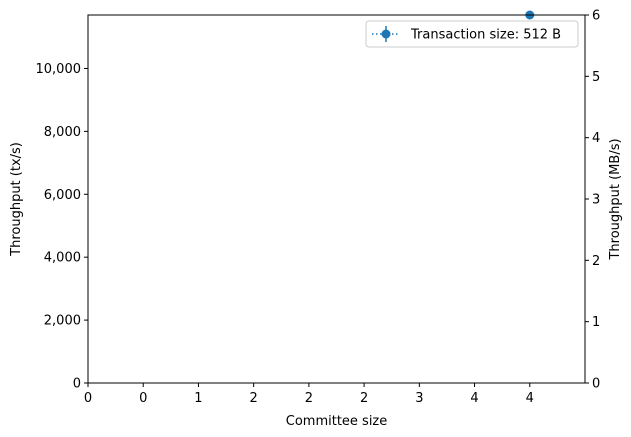 This screenshot has height=437, width=631. I want to click on x-axis-title: Committee size, so click(337, 421).